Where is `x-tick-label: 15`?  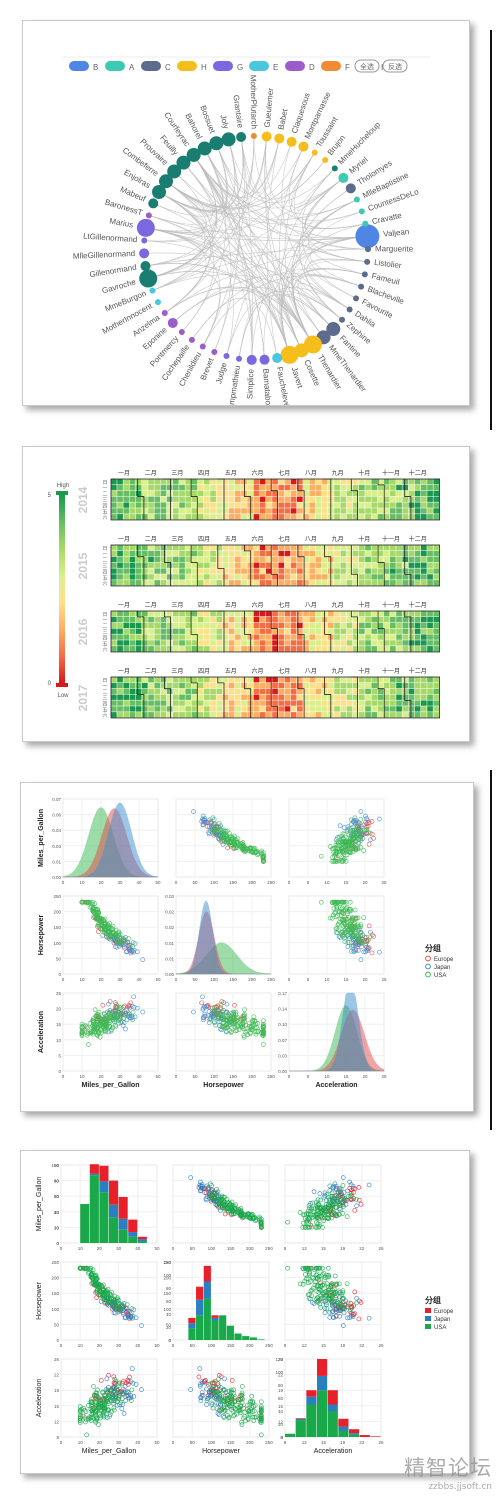
x-tick-label: 15 is located at coordinates (346, 1076).